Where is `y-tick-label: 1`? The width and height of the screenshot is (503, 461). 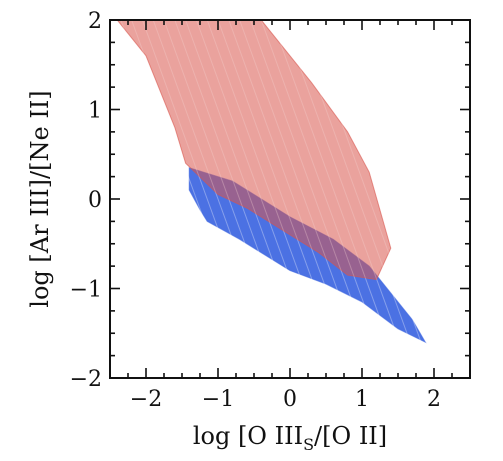
y-tick-label: 1 is located at coordinates (95, 111).